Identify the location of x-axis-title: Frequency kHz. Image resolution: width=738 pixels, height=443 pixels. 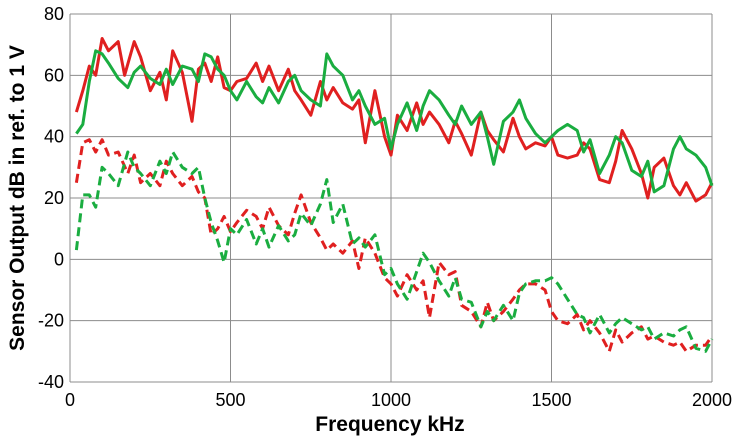
(389, 424).